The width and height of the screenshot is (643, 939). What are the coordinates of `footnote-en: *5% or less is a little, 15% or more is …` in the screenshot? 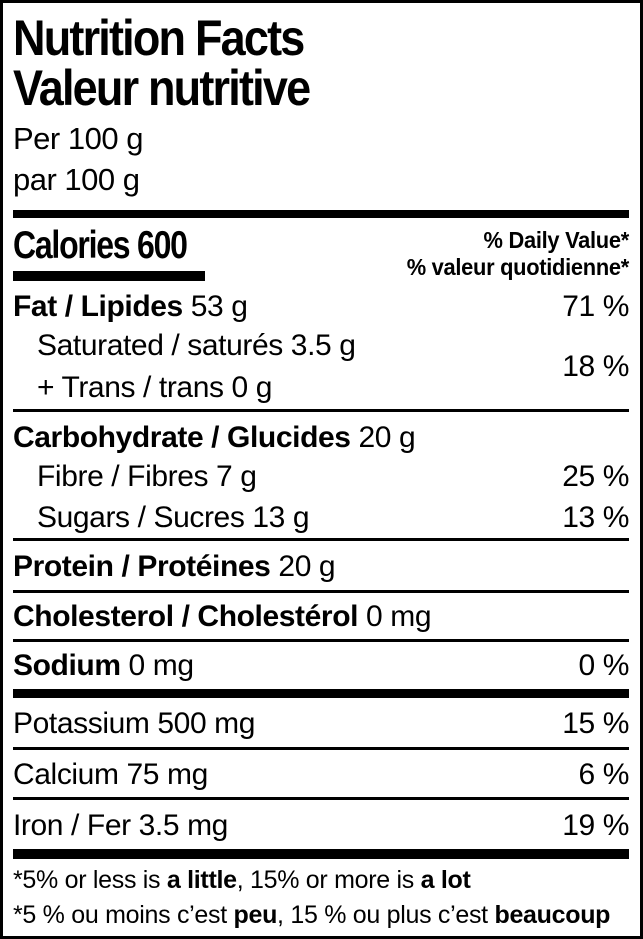 It's located at (321, 880).